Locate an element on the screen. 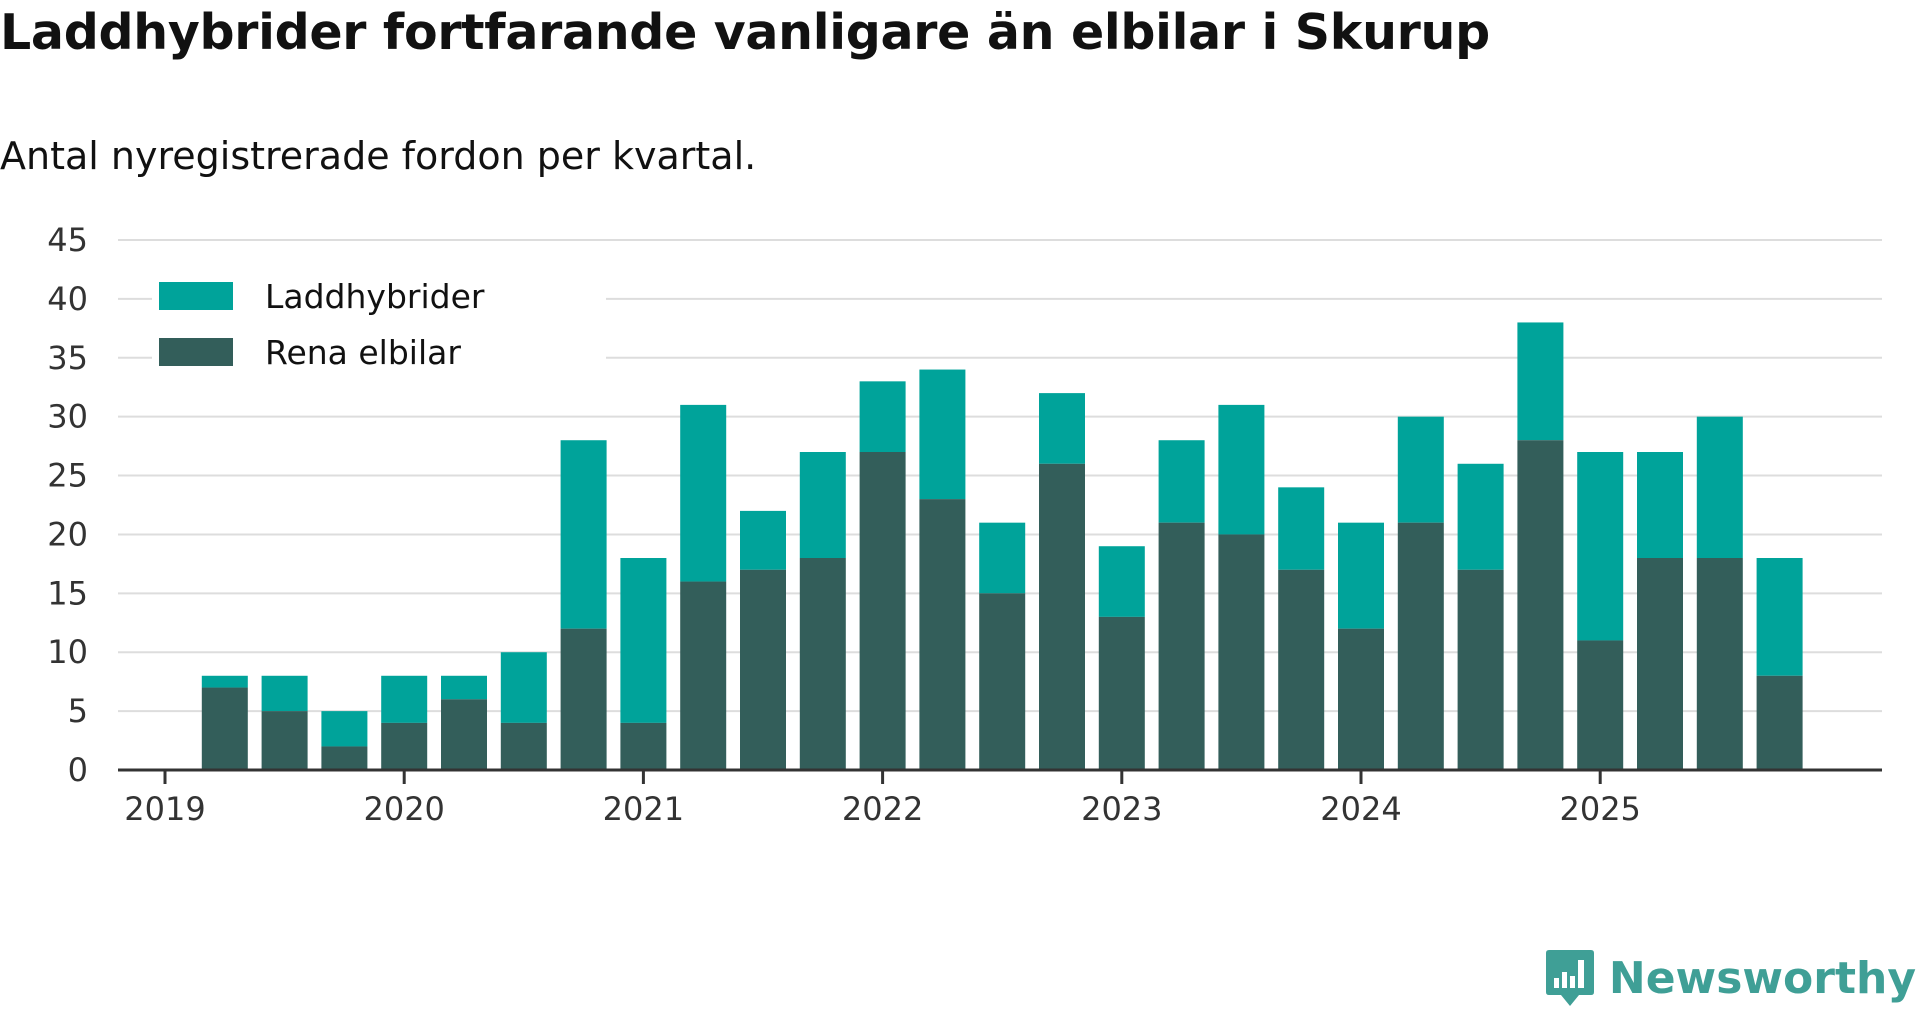  legend-swatch-rena-elbilar is located at coordinates (196, 352).